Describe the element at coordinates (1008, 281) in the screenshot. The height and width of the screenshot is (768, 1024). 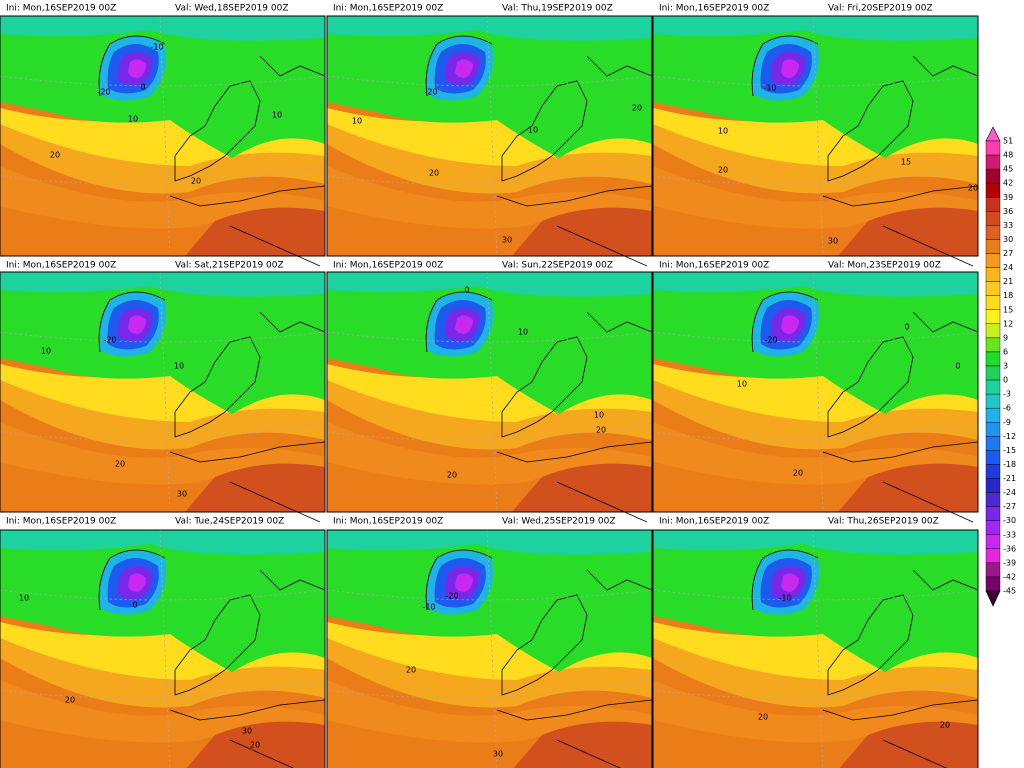
I see `colorbar-tick-label: 21` at that location.